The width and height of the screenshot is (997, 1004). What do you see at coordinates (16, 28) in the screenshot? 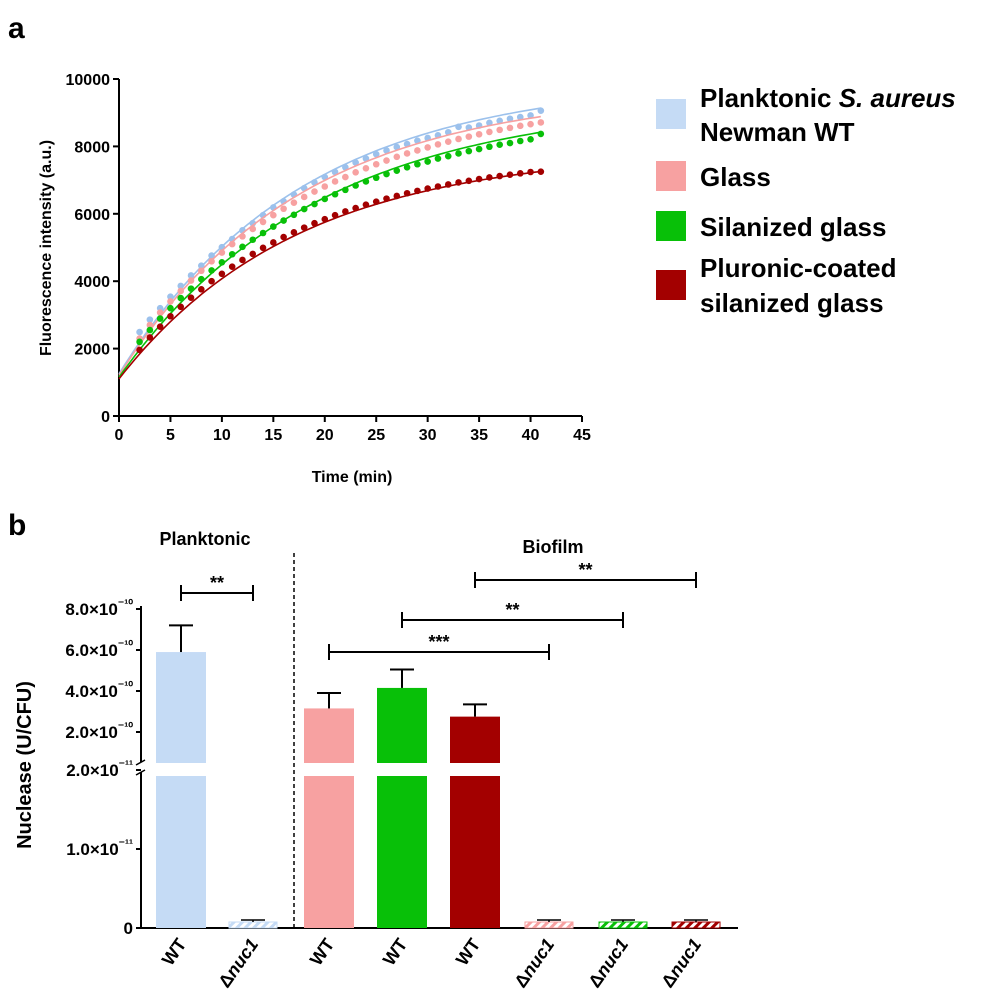
I see `panel-a-label: a` at bounding box center [16, 28].